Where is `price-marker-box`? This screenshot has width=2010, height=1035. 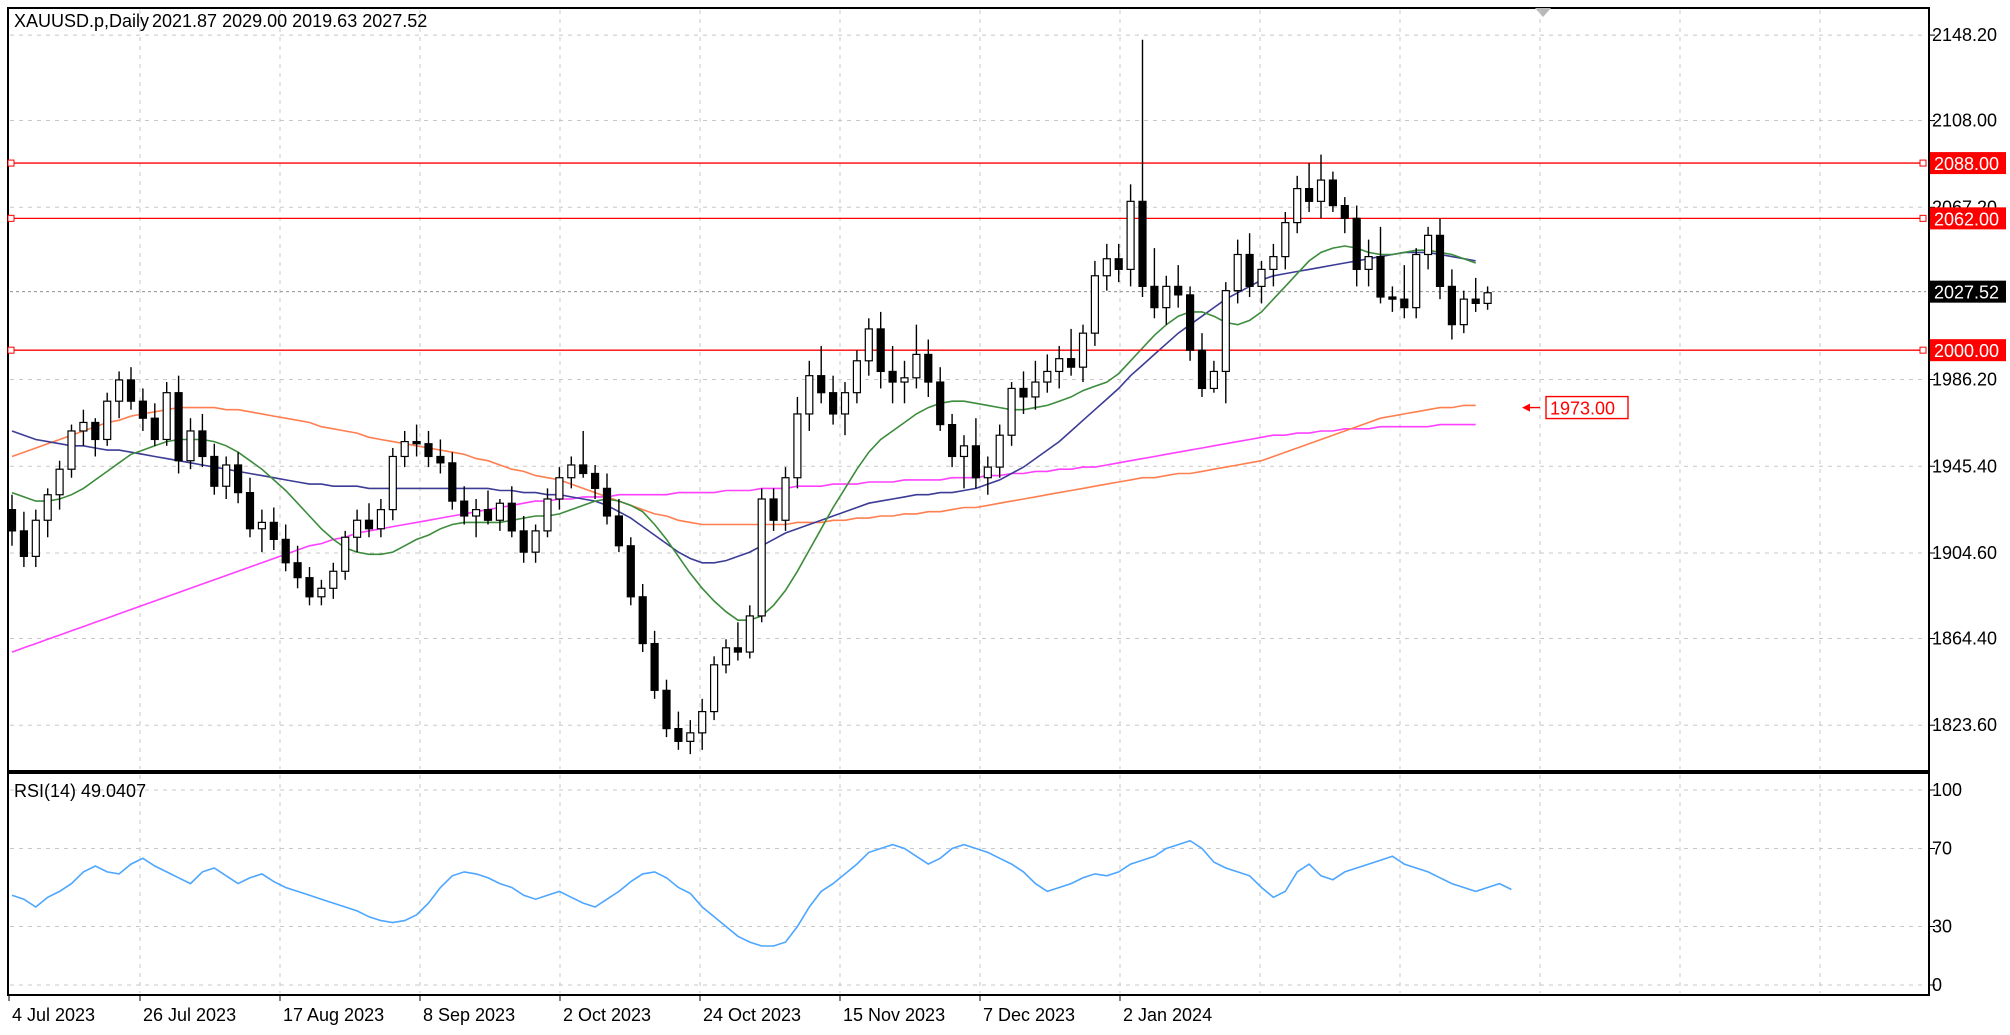
price-marker-box is located at coordinates (1587, 407).